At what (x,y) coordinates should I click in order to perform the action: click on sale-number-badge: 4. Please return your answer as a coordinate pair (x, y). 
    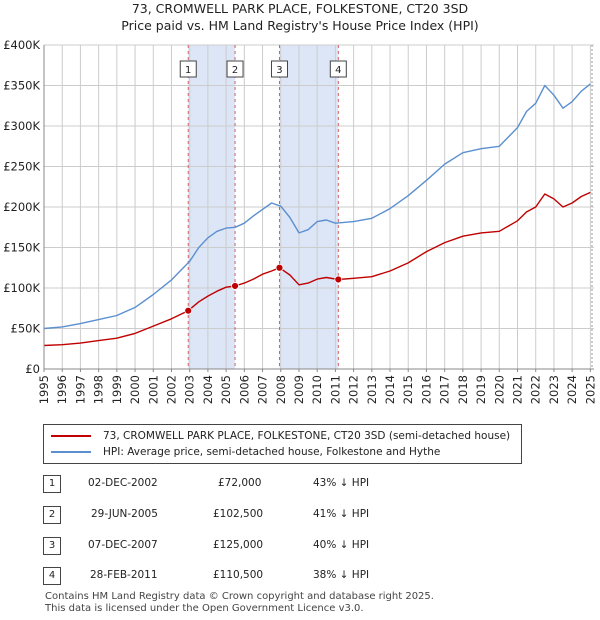
    Looking at the image, I should click on (52, 576).